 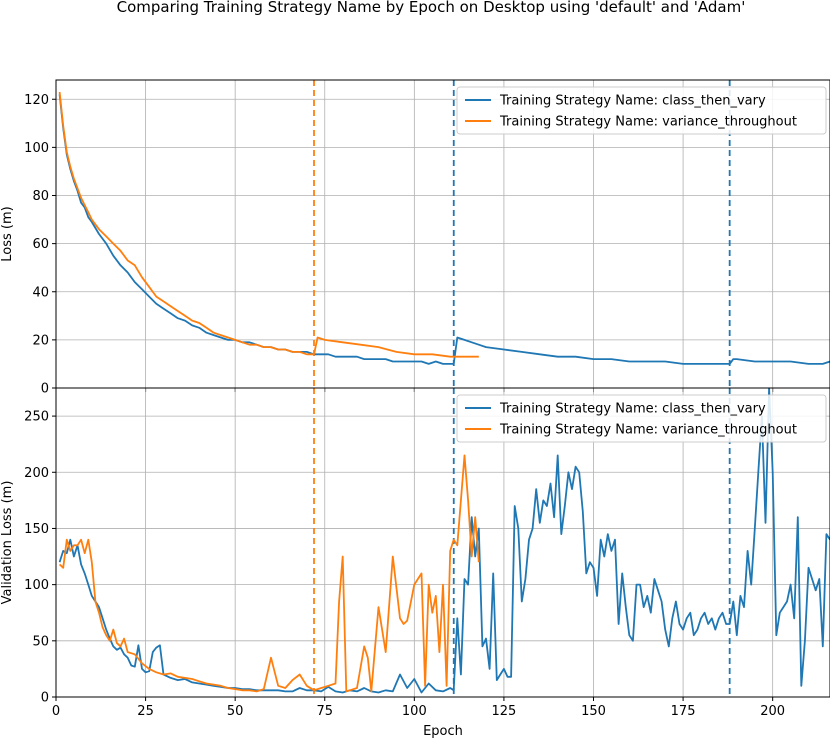 What do you see at coordinates (414, 711) in the screenshot?
I see `x-tick-label: 100` at bounding box center [414, 711].